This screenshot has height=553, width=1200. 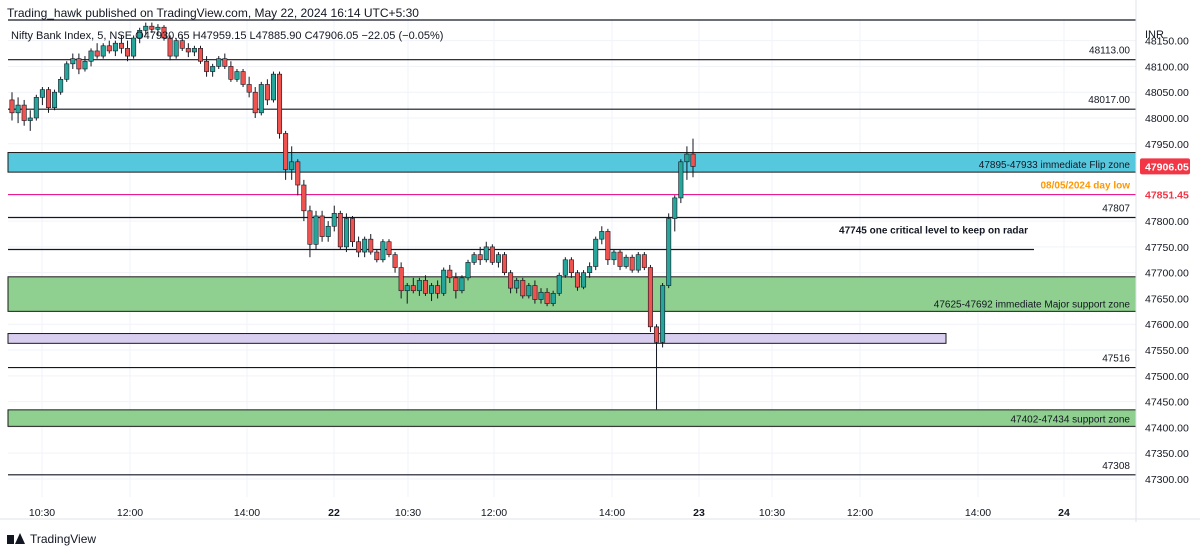 I want to click on level-label: 48113.00, so click(x=1109, y=51).